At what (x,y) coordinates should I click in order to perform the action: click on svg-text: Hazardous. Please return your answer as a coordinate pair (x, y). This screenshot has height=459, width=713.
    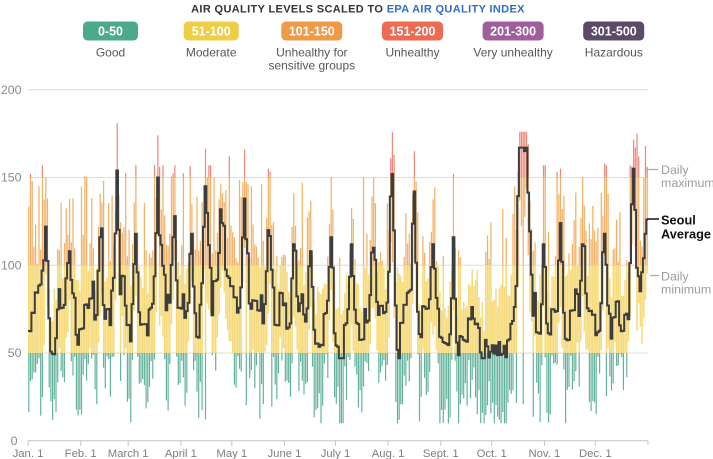
    Looking at the image, I should click on (614, 53).